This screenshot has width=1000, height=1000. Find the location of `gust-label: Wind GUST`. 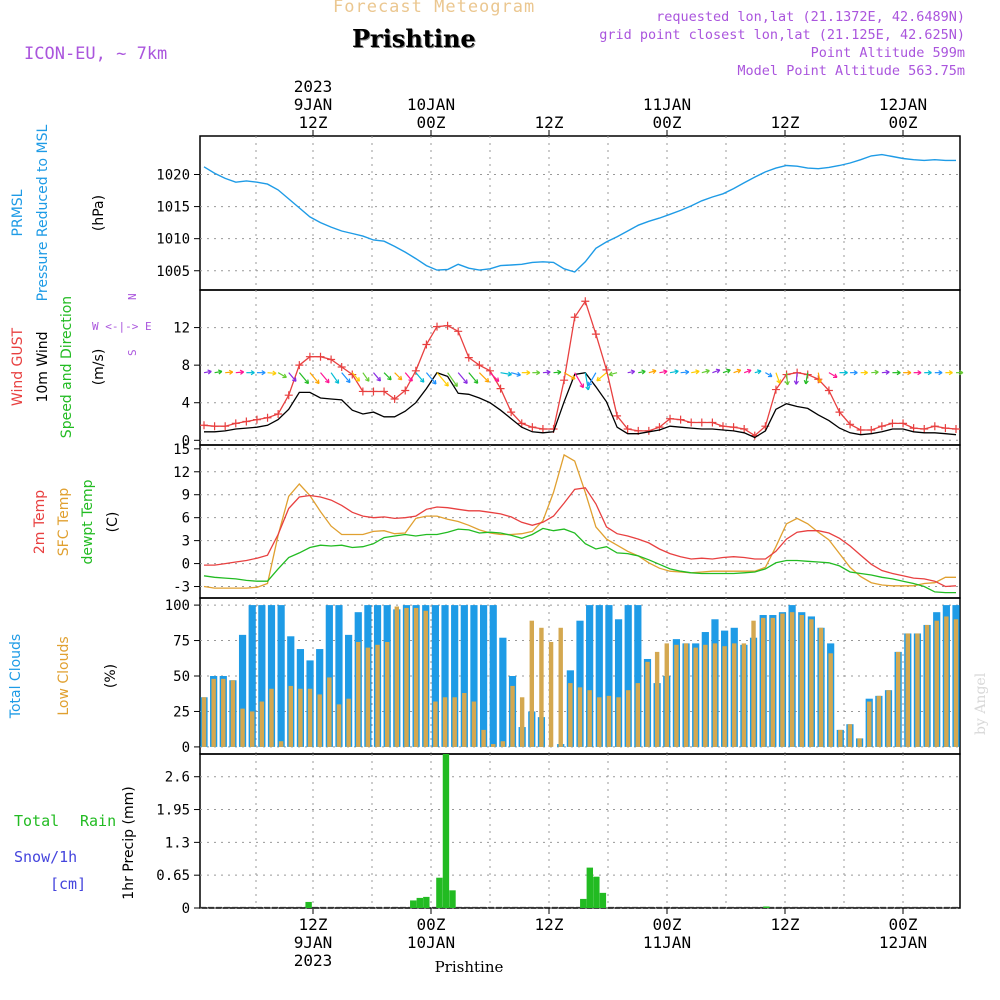

gust-label: Wind GUST is located at coordinates (18, 366).